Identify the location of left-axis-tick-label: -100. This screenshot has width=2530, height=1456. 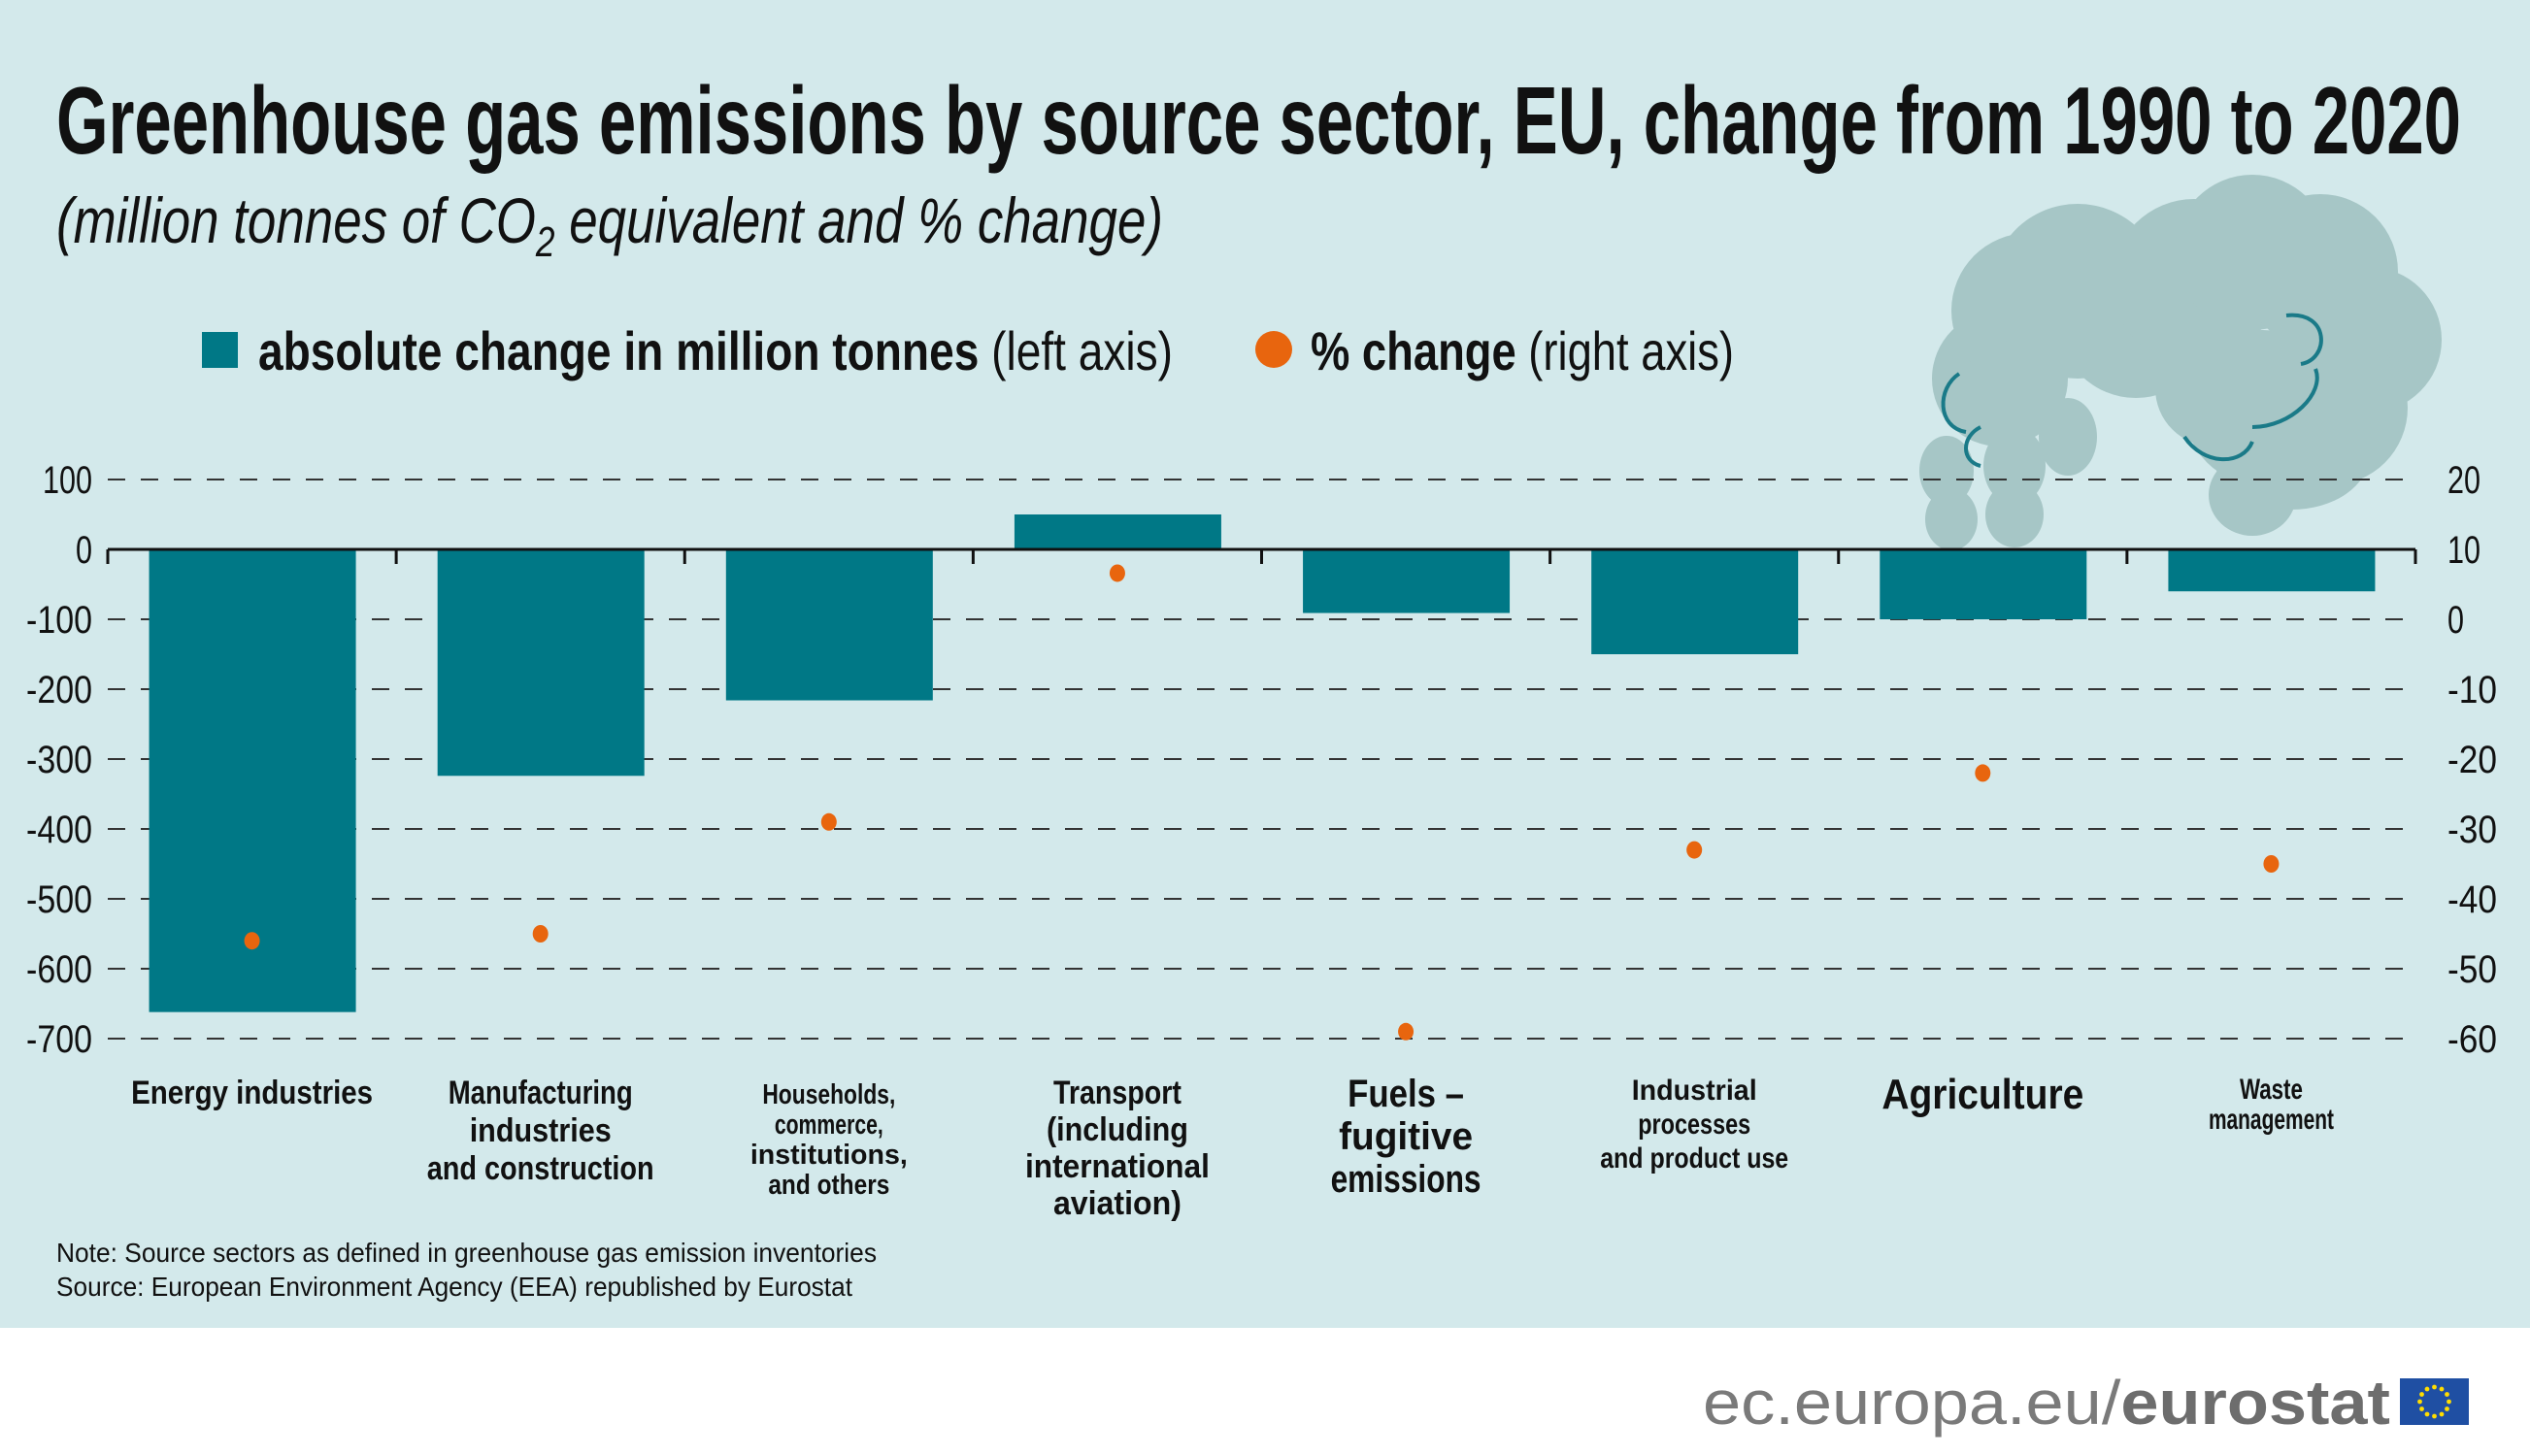
(59, 620).